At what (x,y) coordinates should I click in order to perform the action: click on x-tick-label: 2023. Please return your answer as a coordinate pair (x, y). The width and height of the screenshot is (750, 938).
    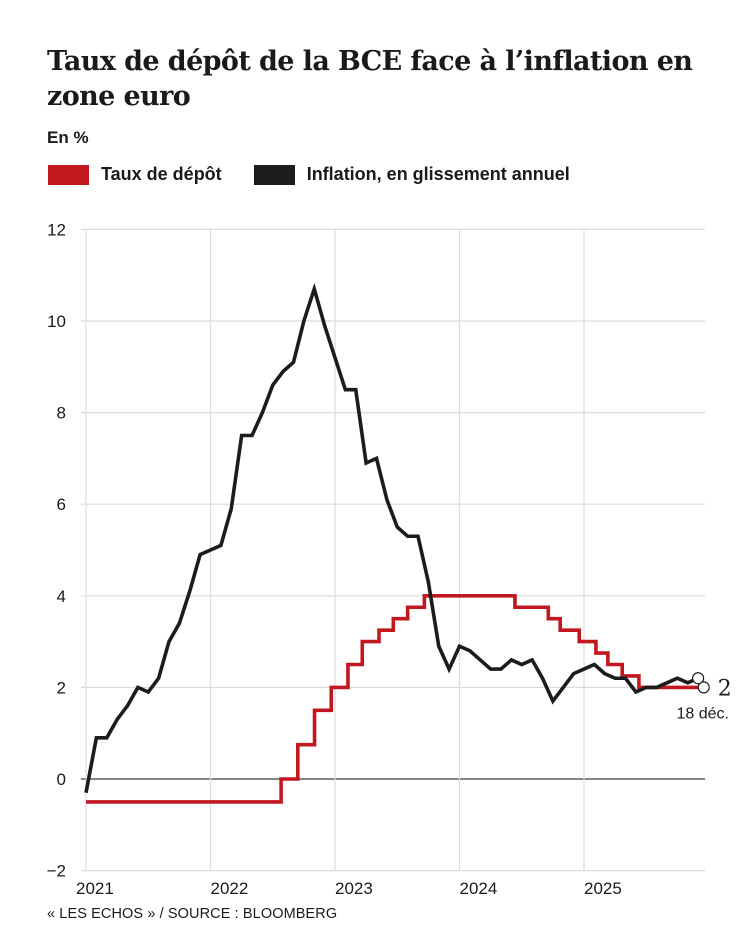
    Looking at the image, I should click on (354, 888).